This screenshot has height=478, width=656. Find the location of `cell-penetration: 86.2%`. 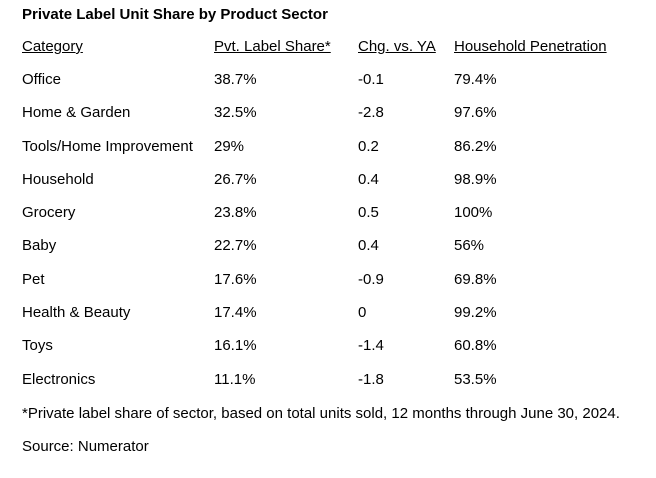

cell-penetration: 86.2% is located at coordinates (475, 146).